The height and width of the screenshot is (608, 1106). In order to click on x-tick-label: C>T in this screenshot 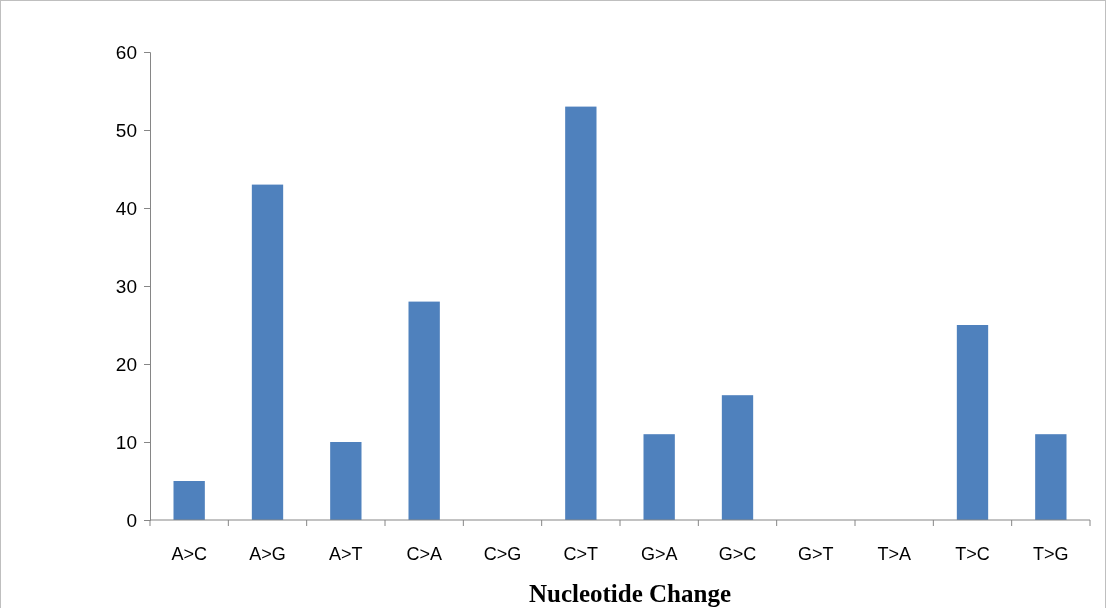, I will do `click(581, 554)`.